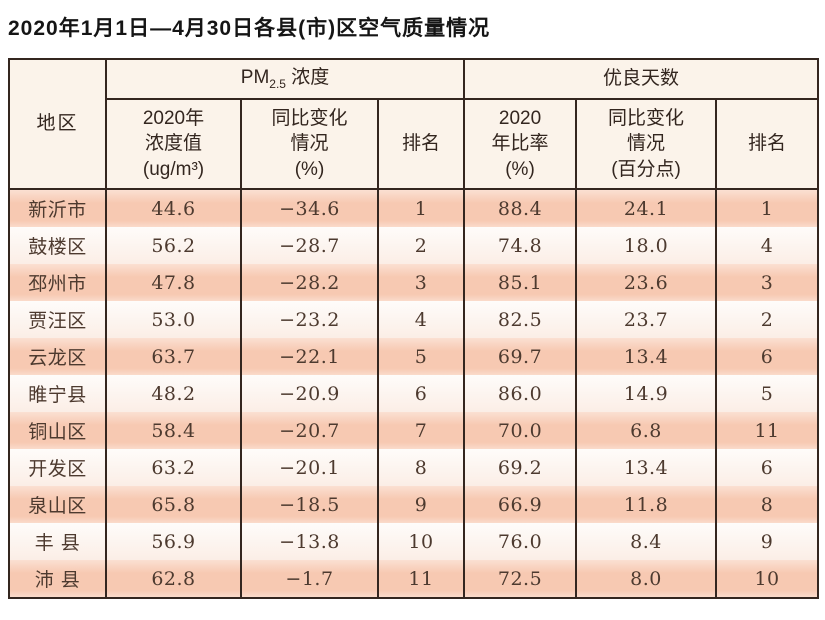  What do you see at coordinates (309, 504) in the screenshot?
I see `pm-change-cell: −18.5` at bounding box center [309, 504].